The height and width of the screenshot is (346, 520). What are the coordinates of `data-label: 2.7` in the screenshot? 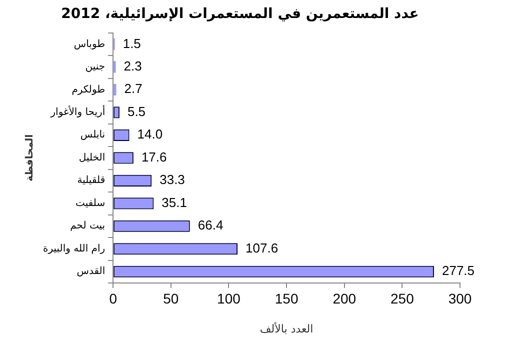 It's located at (133, 88).